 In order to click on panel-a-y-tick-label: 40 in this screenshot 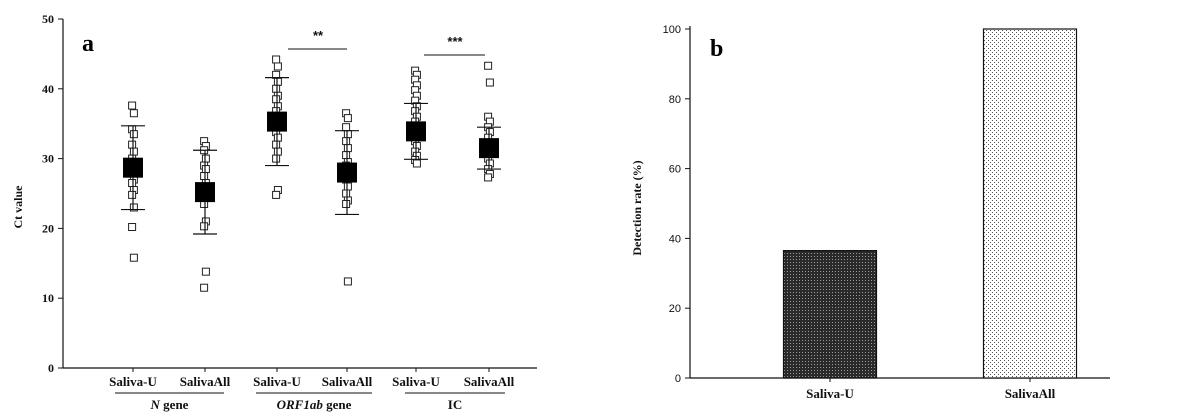, I will do `click(48, 89)`.